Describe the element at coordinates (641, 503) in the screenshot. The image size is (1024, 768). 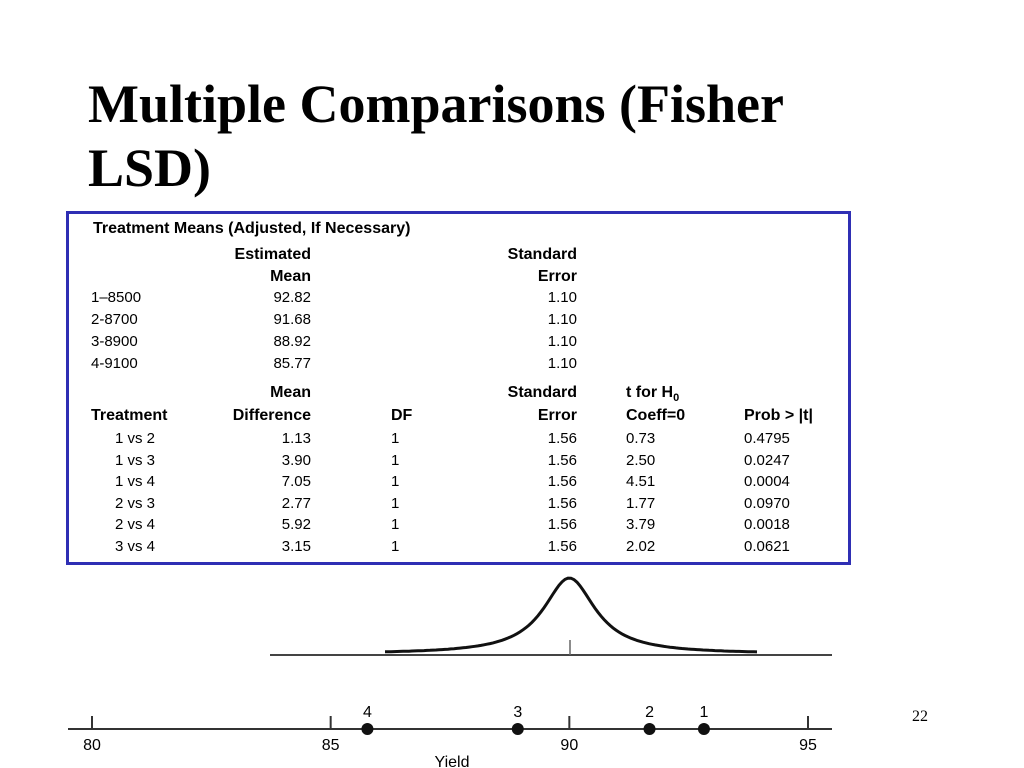
I see `comp-row-t: 1.77` at that location.